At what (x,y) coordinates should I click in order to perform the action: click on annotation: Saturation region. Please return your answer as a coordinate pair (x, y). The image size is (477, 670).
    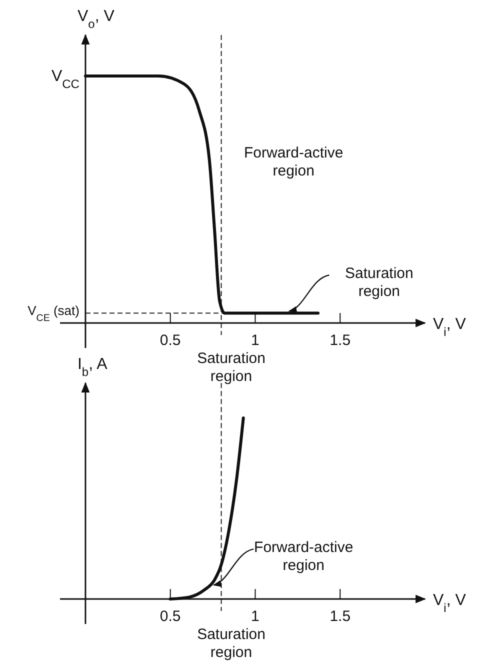
    Looking at the image, I should click on (379, 282).